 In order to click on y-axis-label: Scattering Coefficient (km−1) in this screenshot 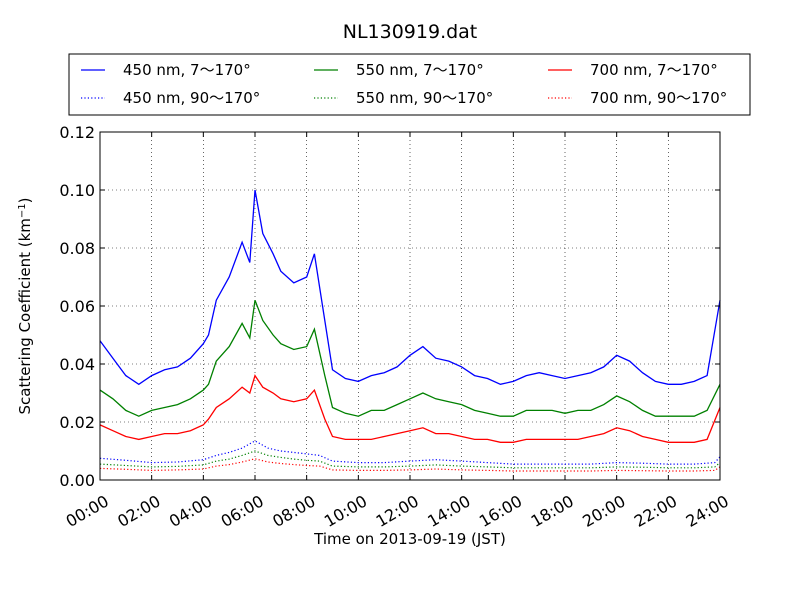, I will do `click(25, 305)`.